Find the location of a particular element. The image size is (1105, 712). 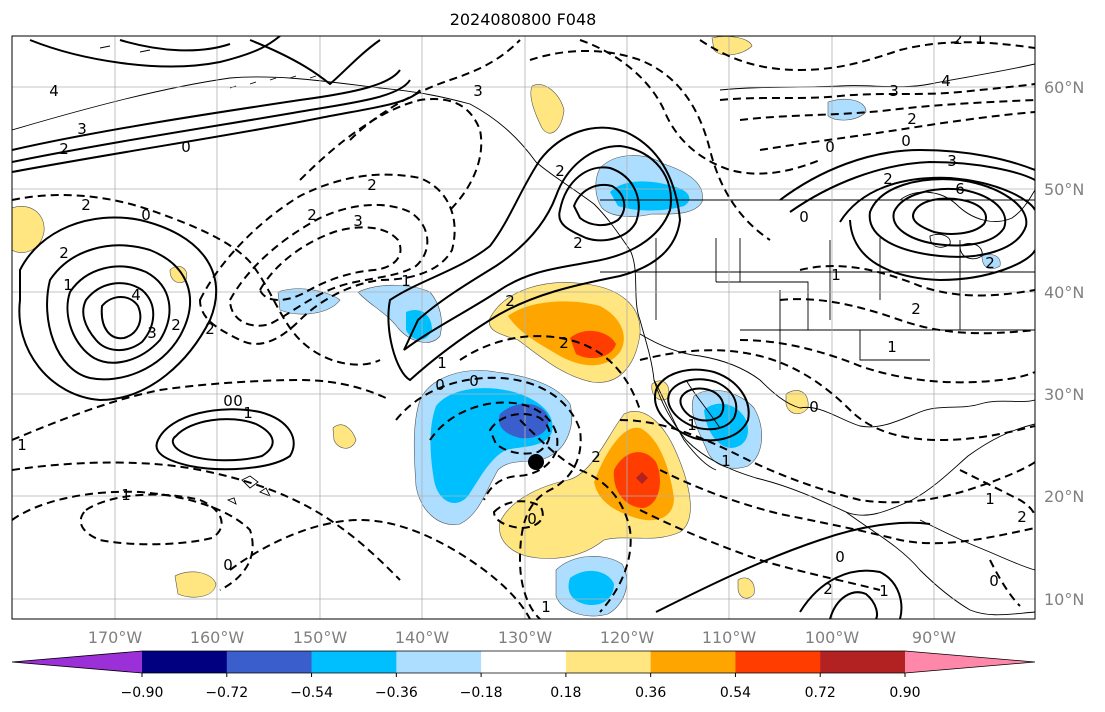

negative-anomaly-region is located at coordinates (591, 588).